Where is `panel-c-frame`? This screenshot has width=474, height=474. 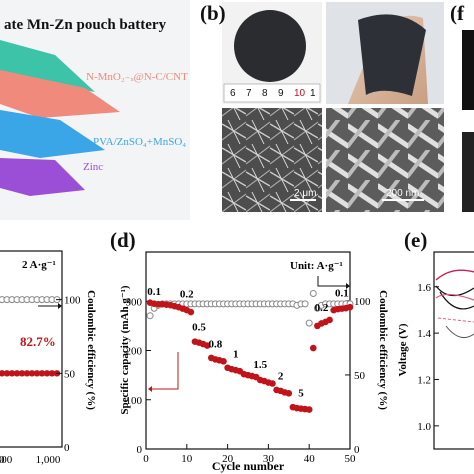
panel-c-frame is located at coordinates (31, 349).